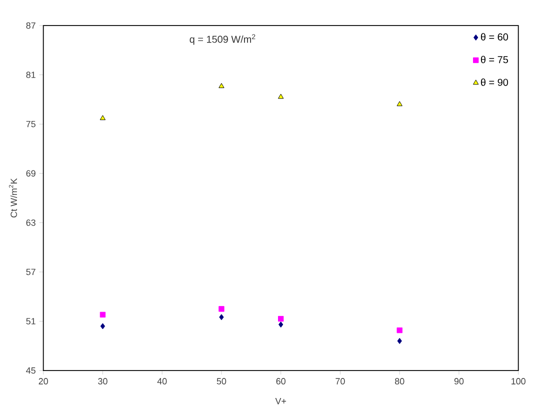 The width and height of the screenshot is (543, 419). What do you see at coordinates (31, 25) in the screenshot?
I see `y-tick-label: 87` at bounding box center [31, 25].